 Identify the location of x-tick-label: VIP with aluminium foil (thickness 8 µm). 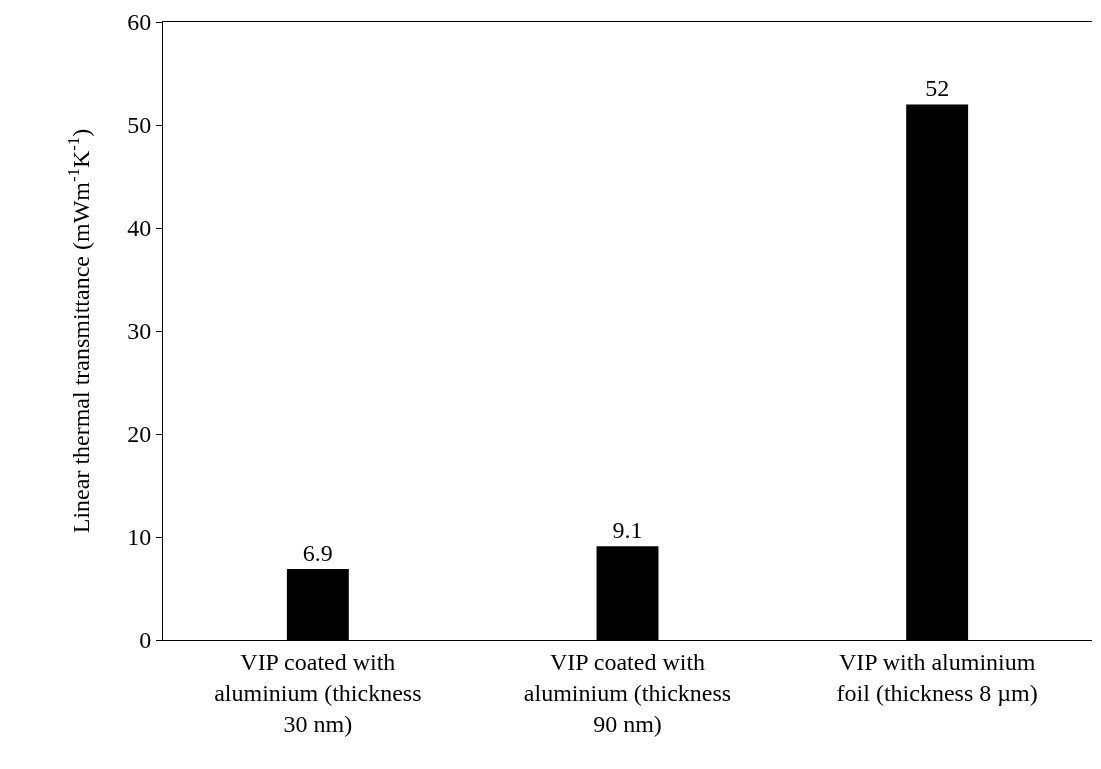
(937, 677).